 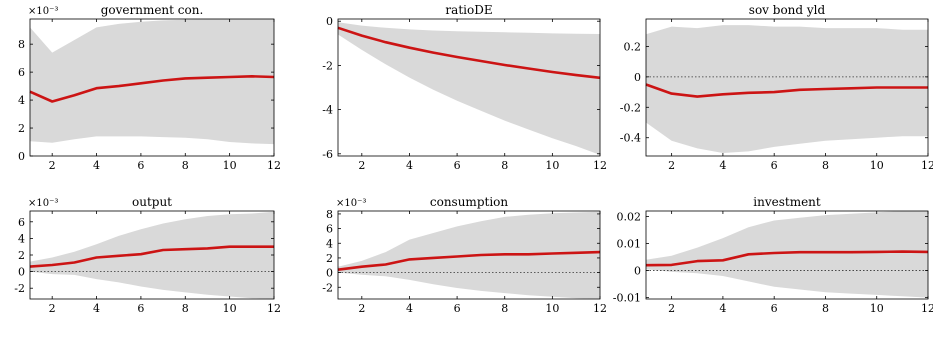 What do you see at coordinates (468, 10) in the screenshot?
I see `panel-title: ratioDE` at bounding box center [468, 10].